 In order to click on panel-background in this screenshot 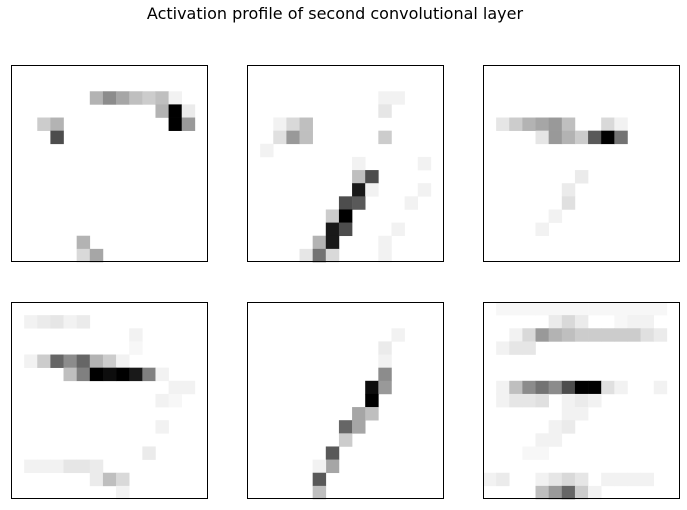, I will do `click(581, 163)`.